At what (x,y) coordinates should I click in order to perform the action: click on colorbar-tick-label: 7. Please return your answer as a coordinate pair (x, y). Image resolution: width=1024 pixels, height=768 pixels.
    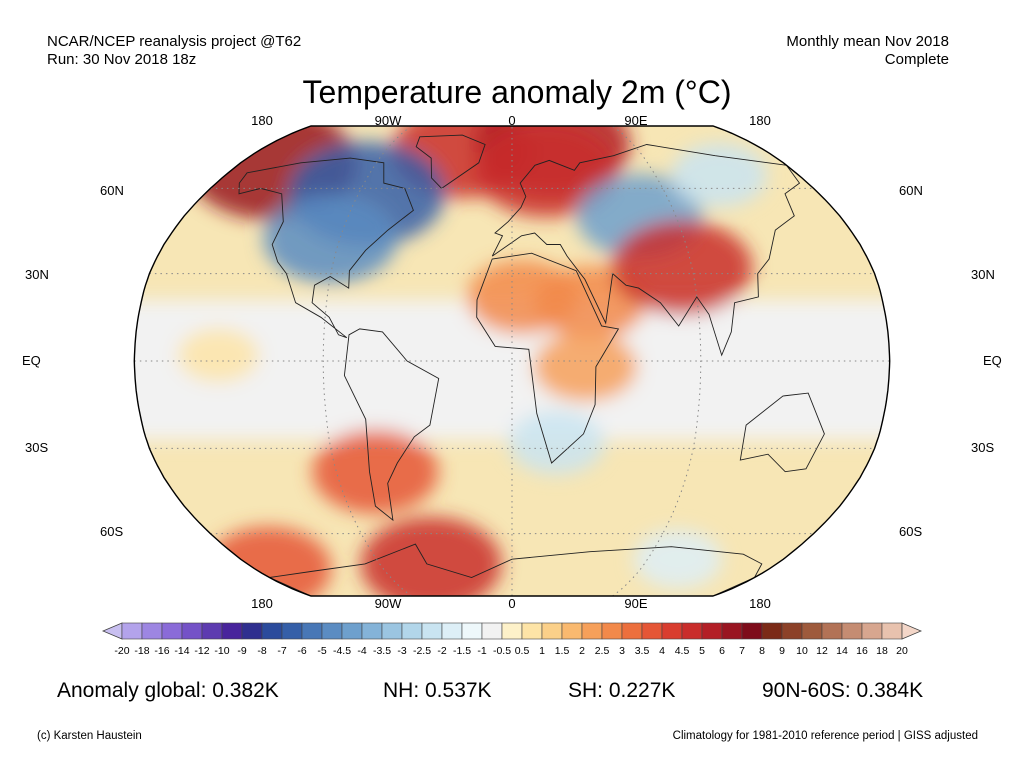
    Looking at the image, I should click on (742, 651).